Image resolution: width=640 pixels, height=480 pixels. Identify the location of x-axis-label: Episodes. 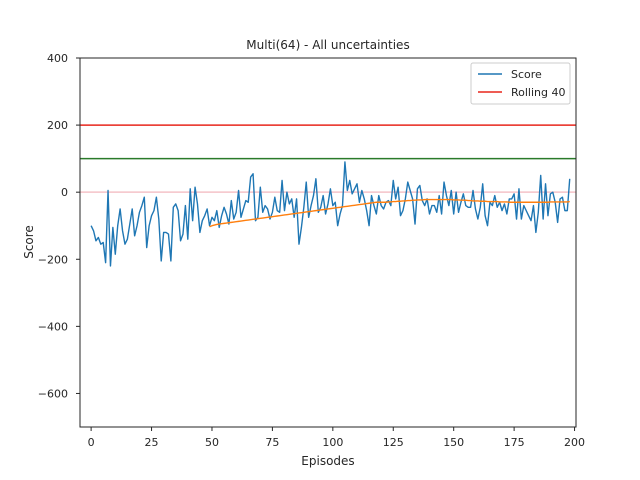
(327, 461).